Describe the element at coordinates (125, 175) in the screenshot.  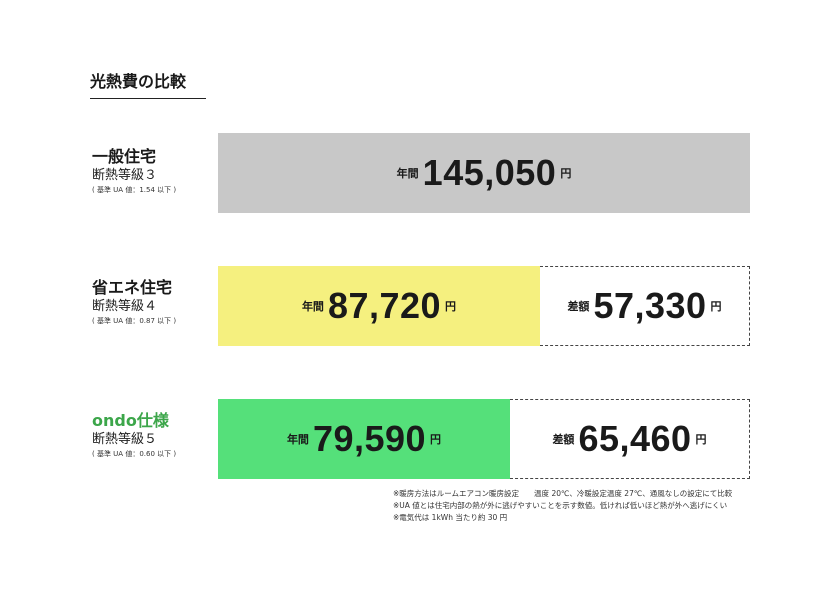
I see `insulation-grade-label: 断熱等級３` at that location.